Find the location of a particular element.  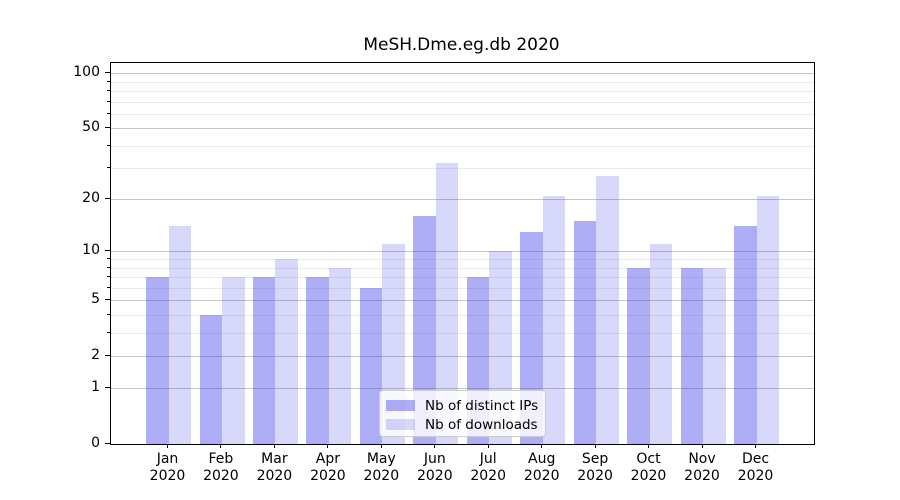

bar-downloads-feb is located at coordinates (233, 360).